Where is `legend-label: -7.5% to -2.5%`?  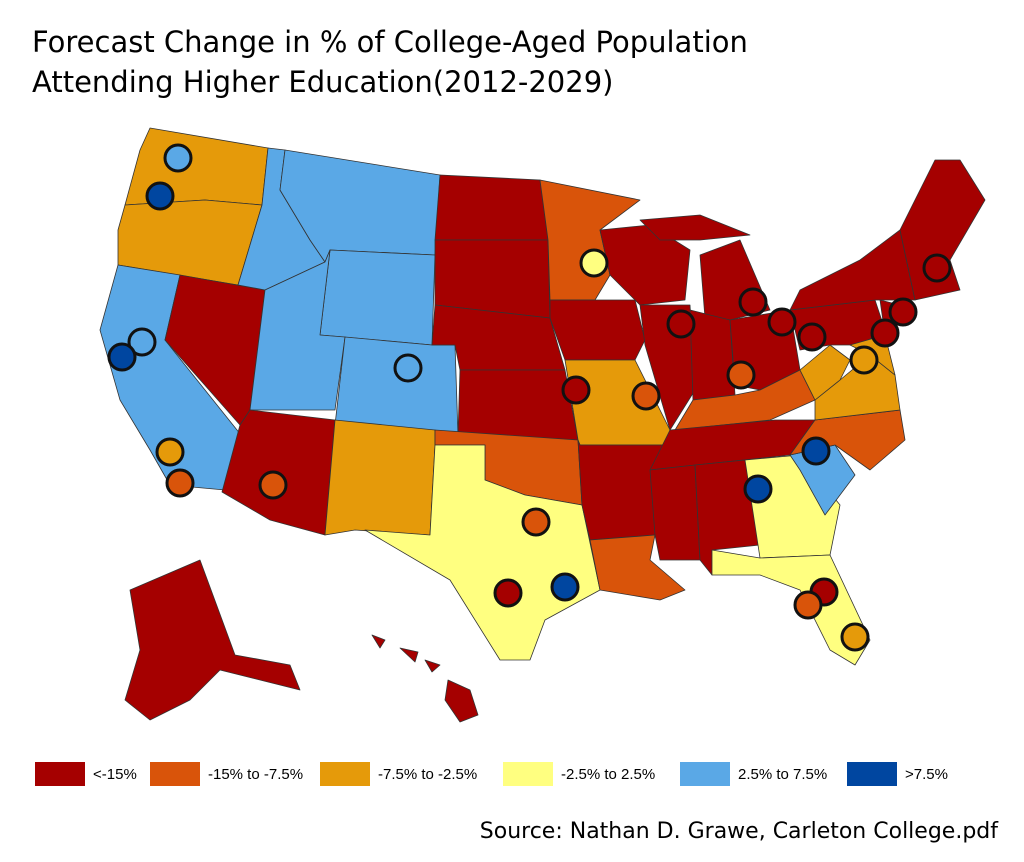 legend-label: -7.5% to -2.5% is located at coordinates (427, 774).